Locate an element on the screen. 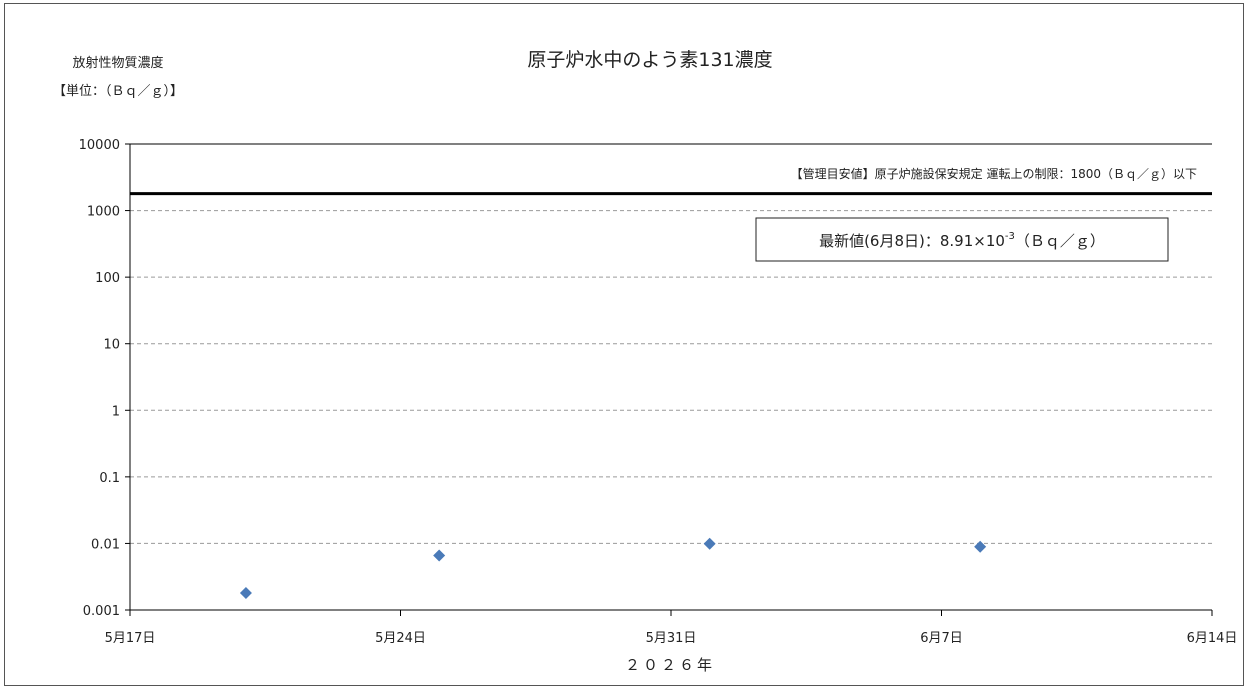  latest-value-box: 最新値(6月8日)：8.91×10-3（Ｂｑ／ｇ） is located at coordinates (962, 239).